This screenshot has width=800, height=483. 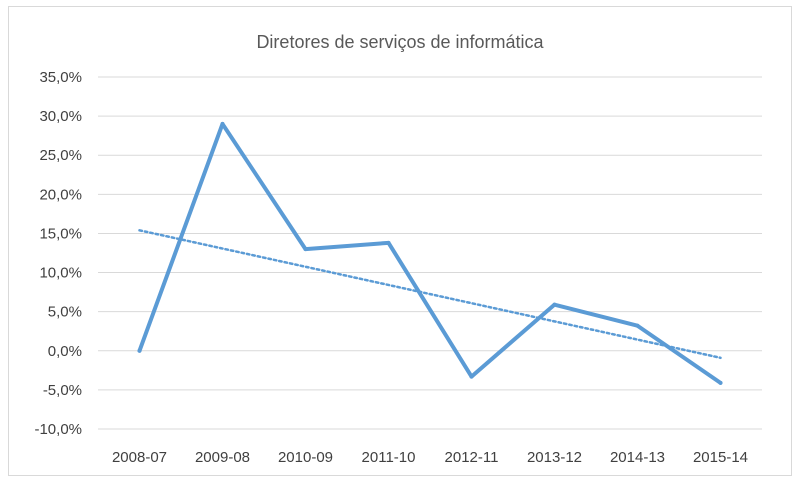 What do you see at coordinates (60, 116) in the screenshot?
I see `y-tick-label: 30,0%` at bounding box center [60, 116].